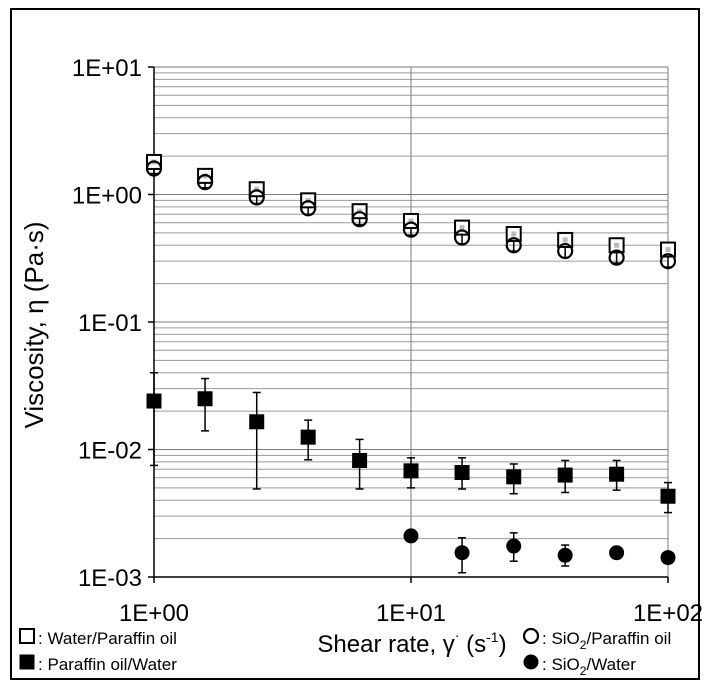  What do you see at coordinates (606, 640) in the screenshot?
I see `legend-label: : SiO2/Paraffin oil` at bounding box center [606, 640].